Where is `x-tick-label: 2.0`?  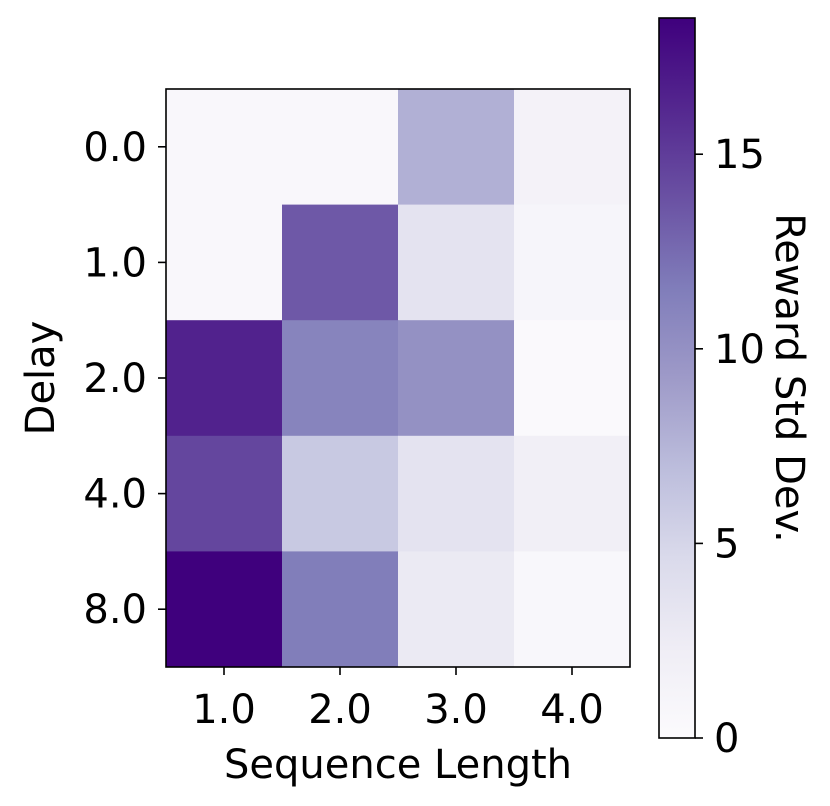 x-tick-label: 2.0 is located at coordinates (340, 710).